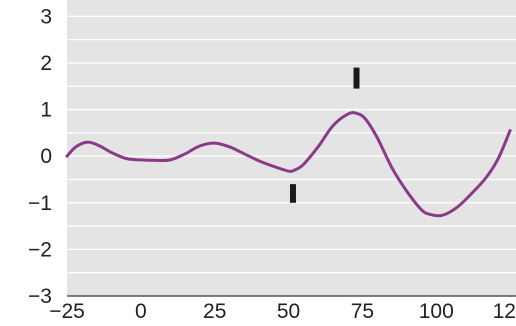  I want to click on y-tick-label: 2, so click(46, 63).